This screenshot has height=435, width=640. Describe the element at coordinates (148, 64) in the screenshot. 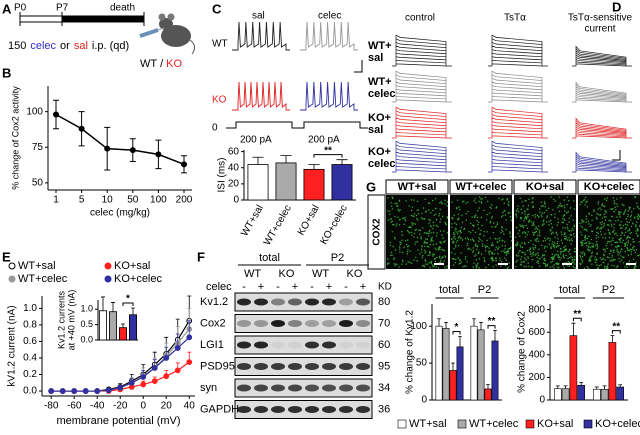

I see `genotype-wt: WT` at that location.